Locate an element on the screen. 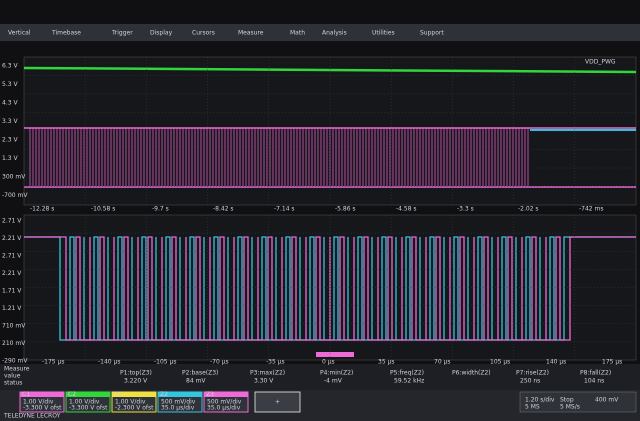  param-name: P8:fall(Z2) is located at coordinates (595, 373).